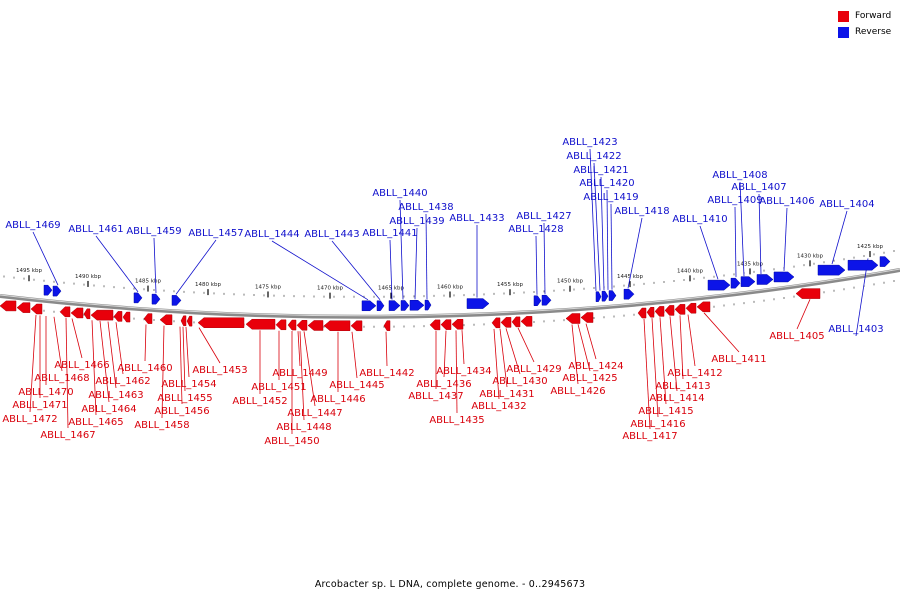 This screenshot has height=600, width=900. Describe the element at coordinates (95, 422) in the screenshot. I see `forward-gene-label: ABLL_1465` at that location.